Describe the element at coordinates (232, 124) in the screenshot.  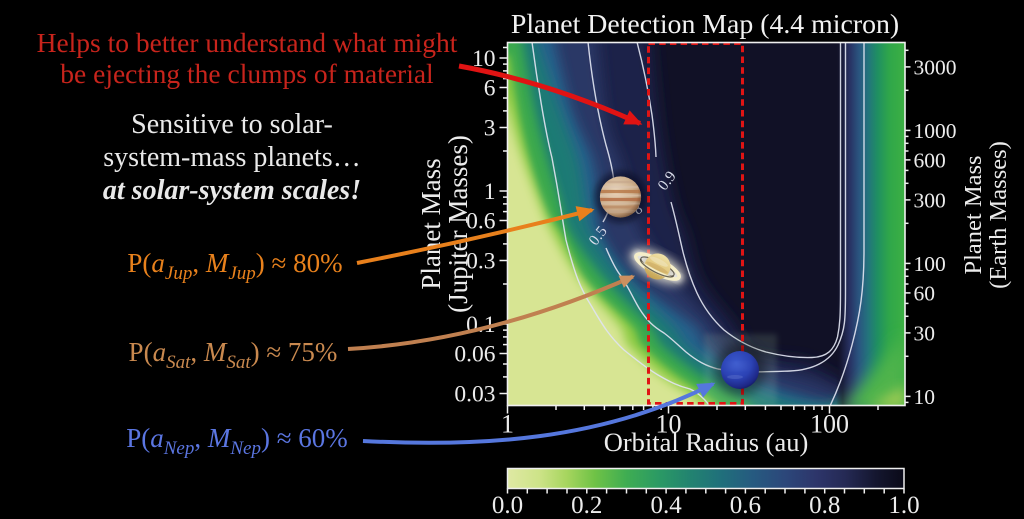
I see `svg-text: Sensitive to solar-` at that location.